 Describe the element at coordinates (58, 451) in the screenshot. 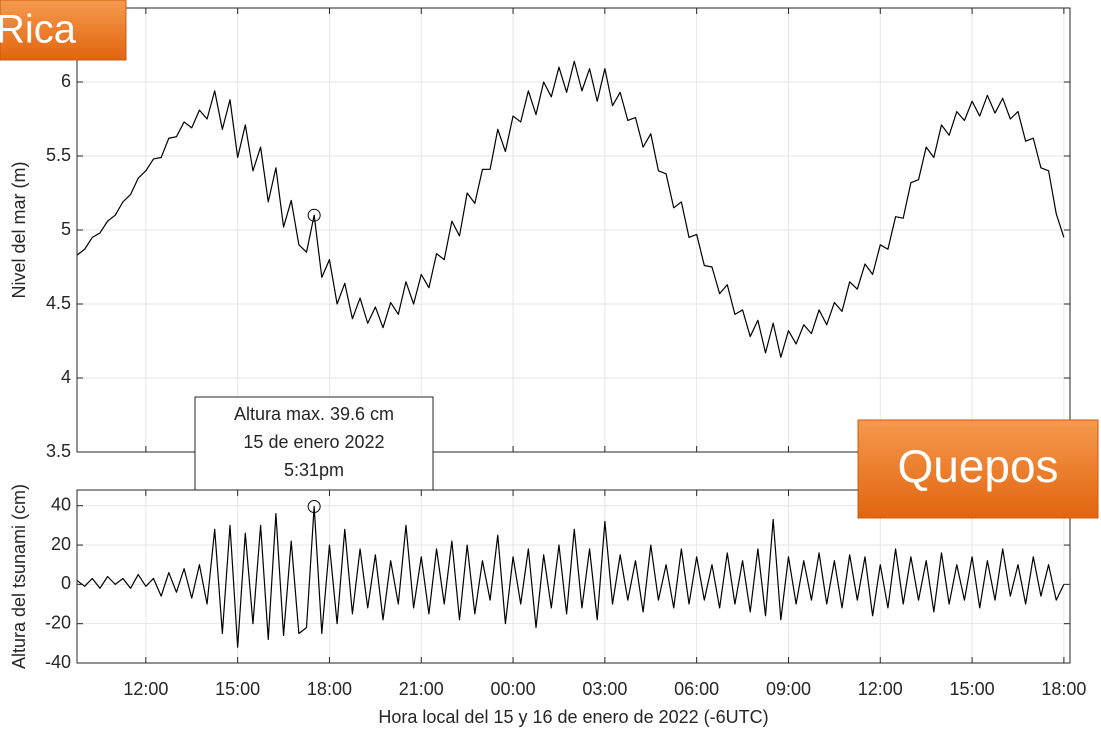

I see `y-tick-label: 3.5` at that location.